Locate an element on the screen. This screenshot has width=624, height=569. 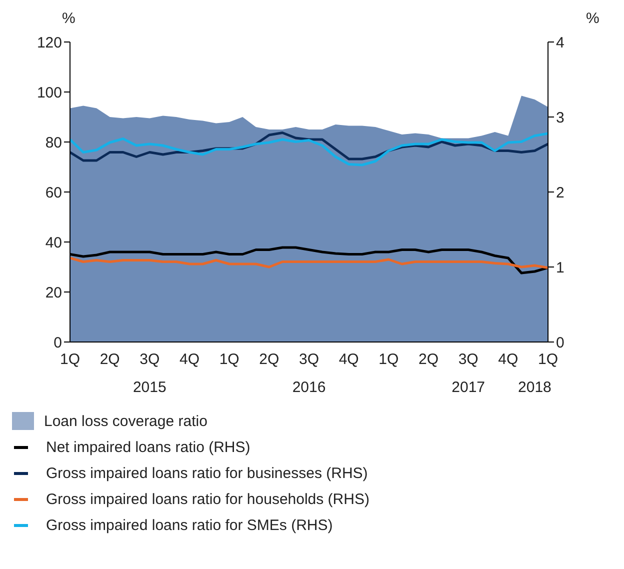
text: 2018 is located at coordinates (535, 387).